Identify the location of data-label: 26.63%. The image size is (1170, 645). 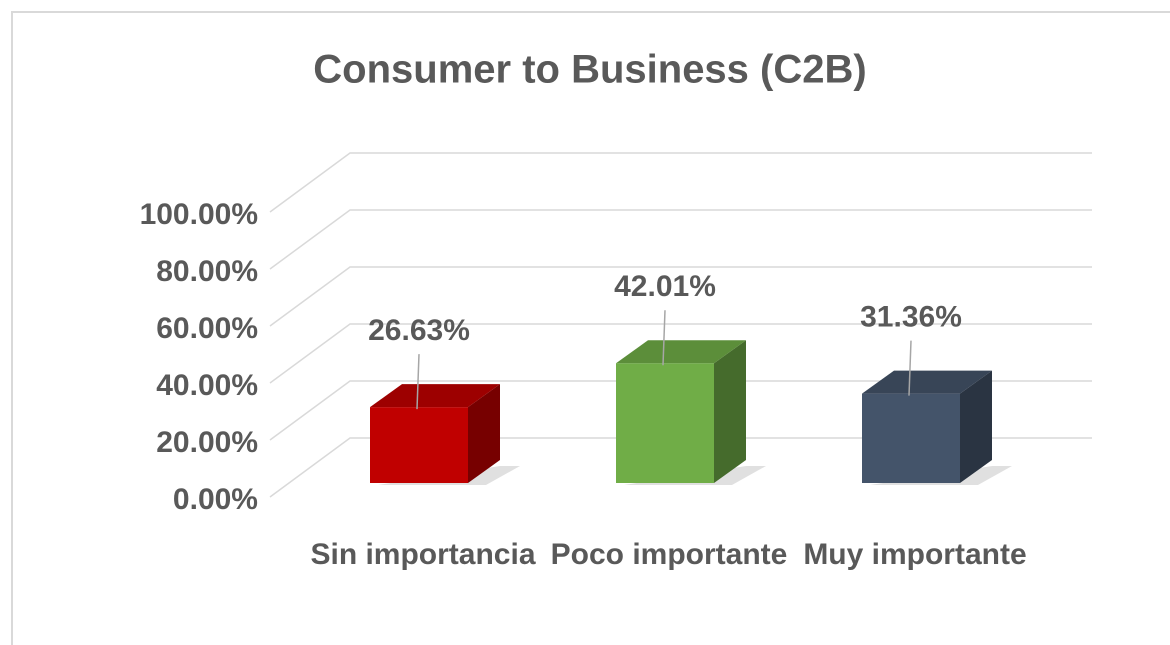
(419, 330).